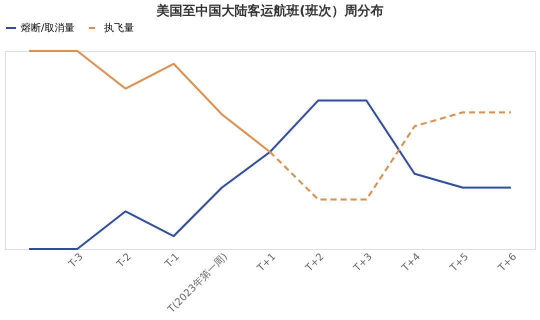 This screenshot has height=320, width=540. I want to click on x-tick-label: T+1, so click(266, 263).